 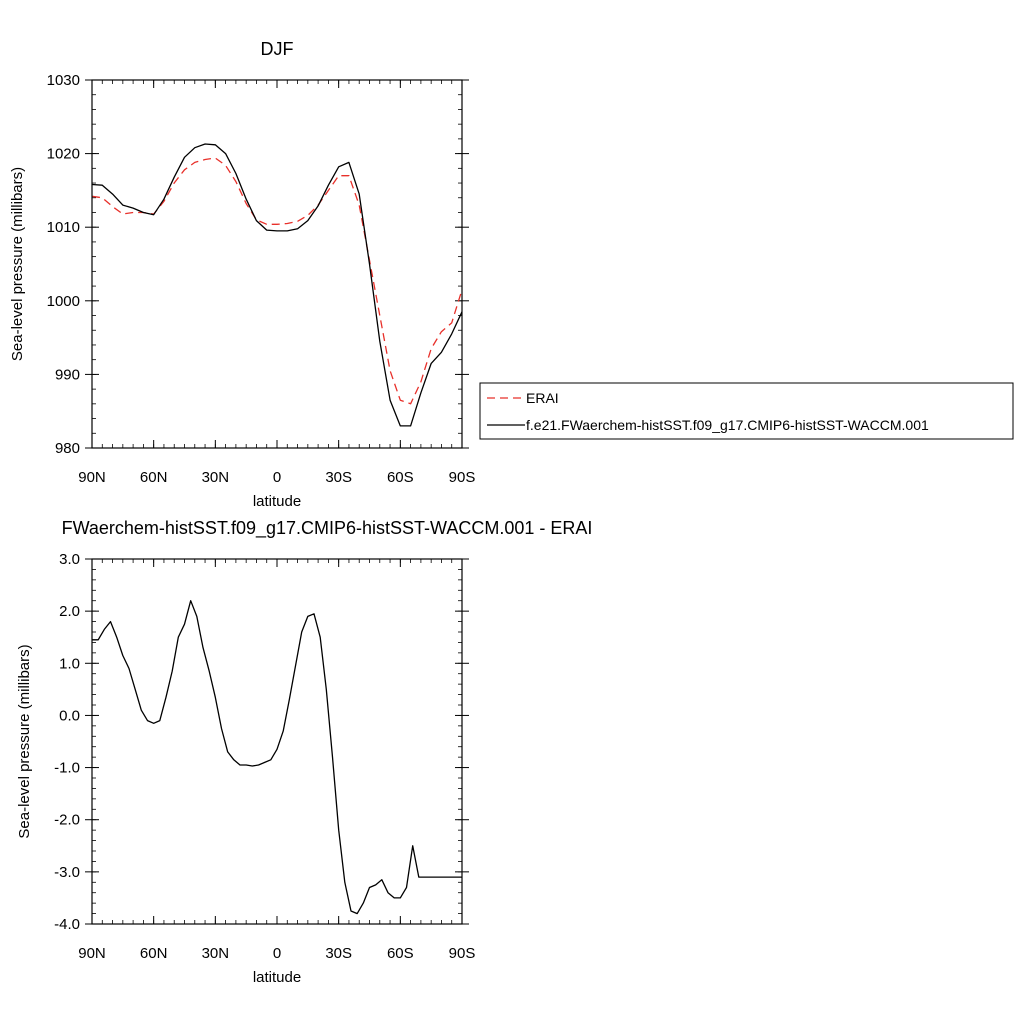 What do you see at coordinates (24, 741) in the screenshot?
I see `bottom-chart-ylabel: Sea-level pressure (millibars)` at bounding box center [24, 741].